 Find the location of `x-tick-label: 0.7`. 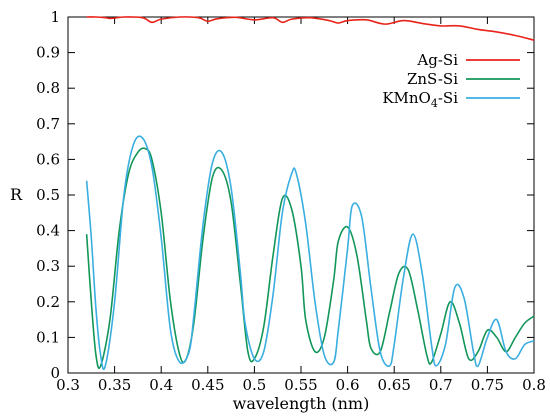

x-tick-label: 0.7 is located at coordinates (441, 385).